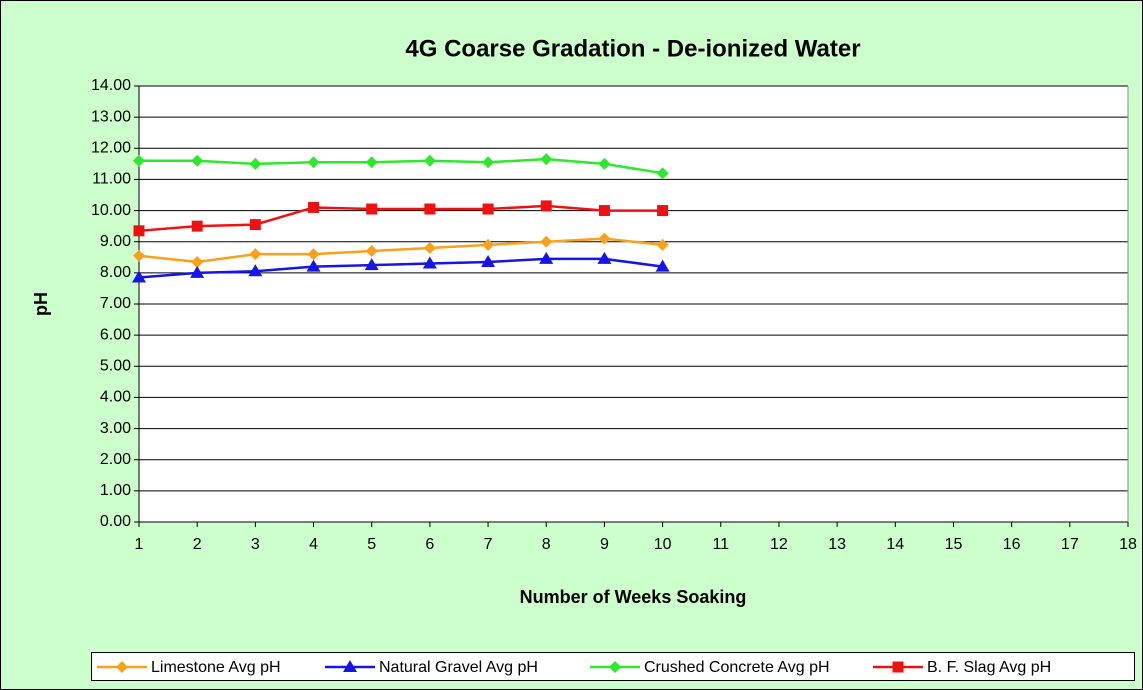 This screenshot has width=1143, height=690. What do you see at coordinates (663, 544) in the screenshot?
I see `x-tick-label: 10` at bounding box center [663, 544].